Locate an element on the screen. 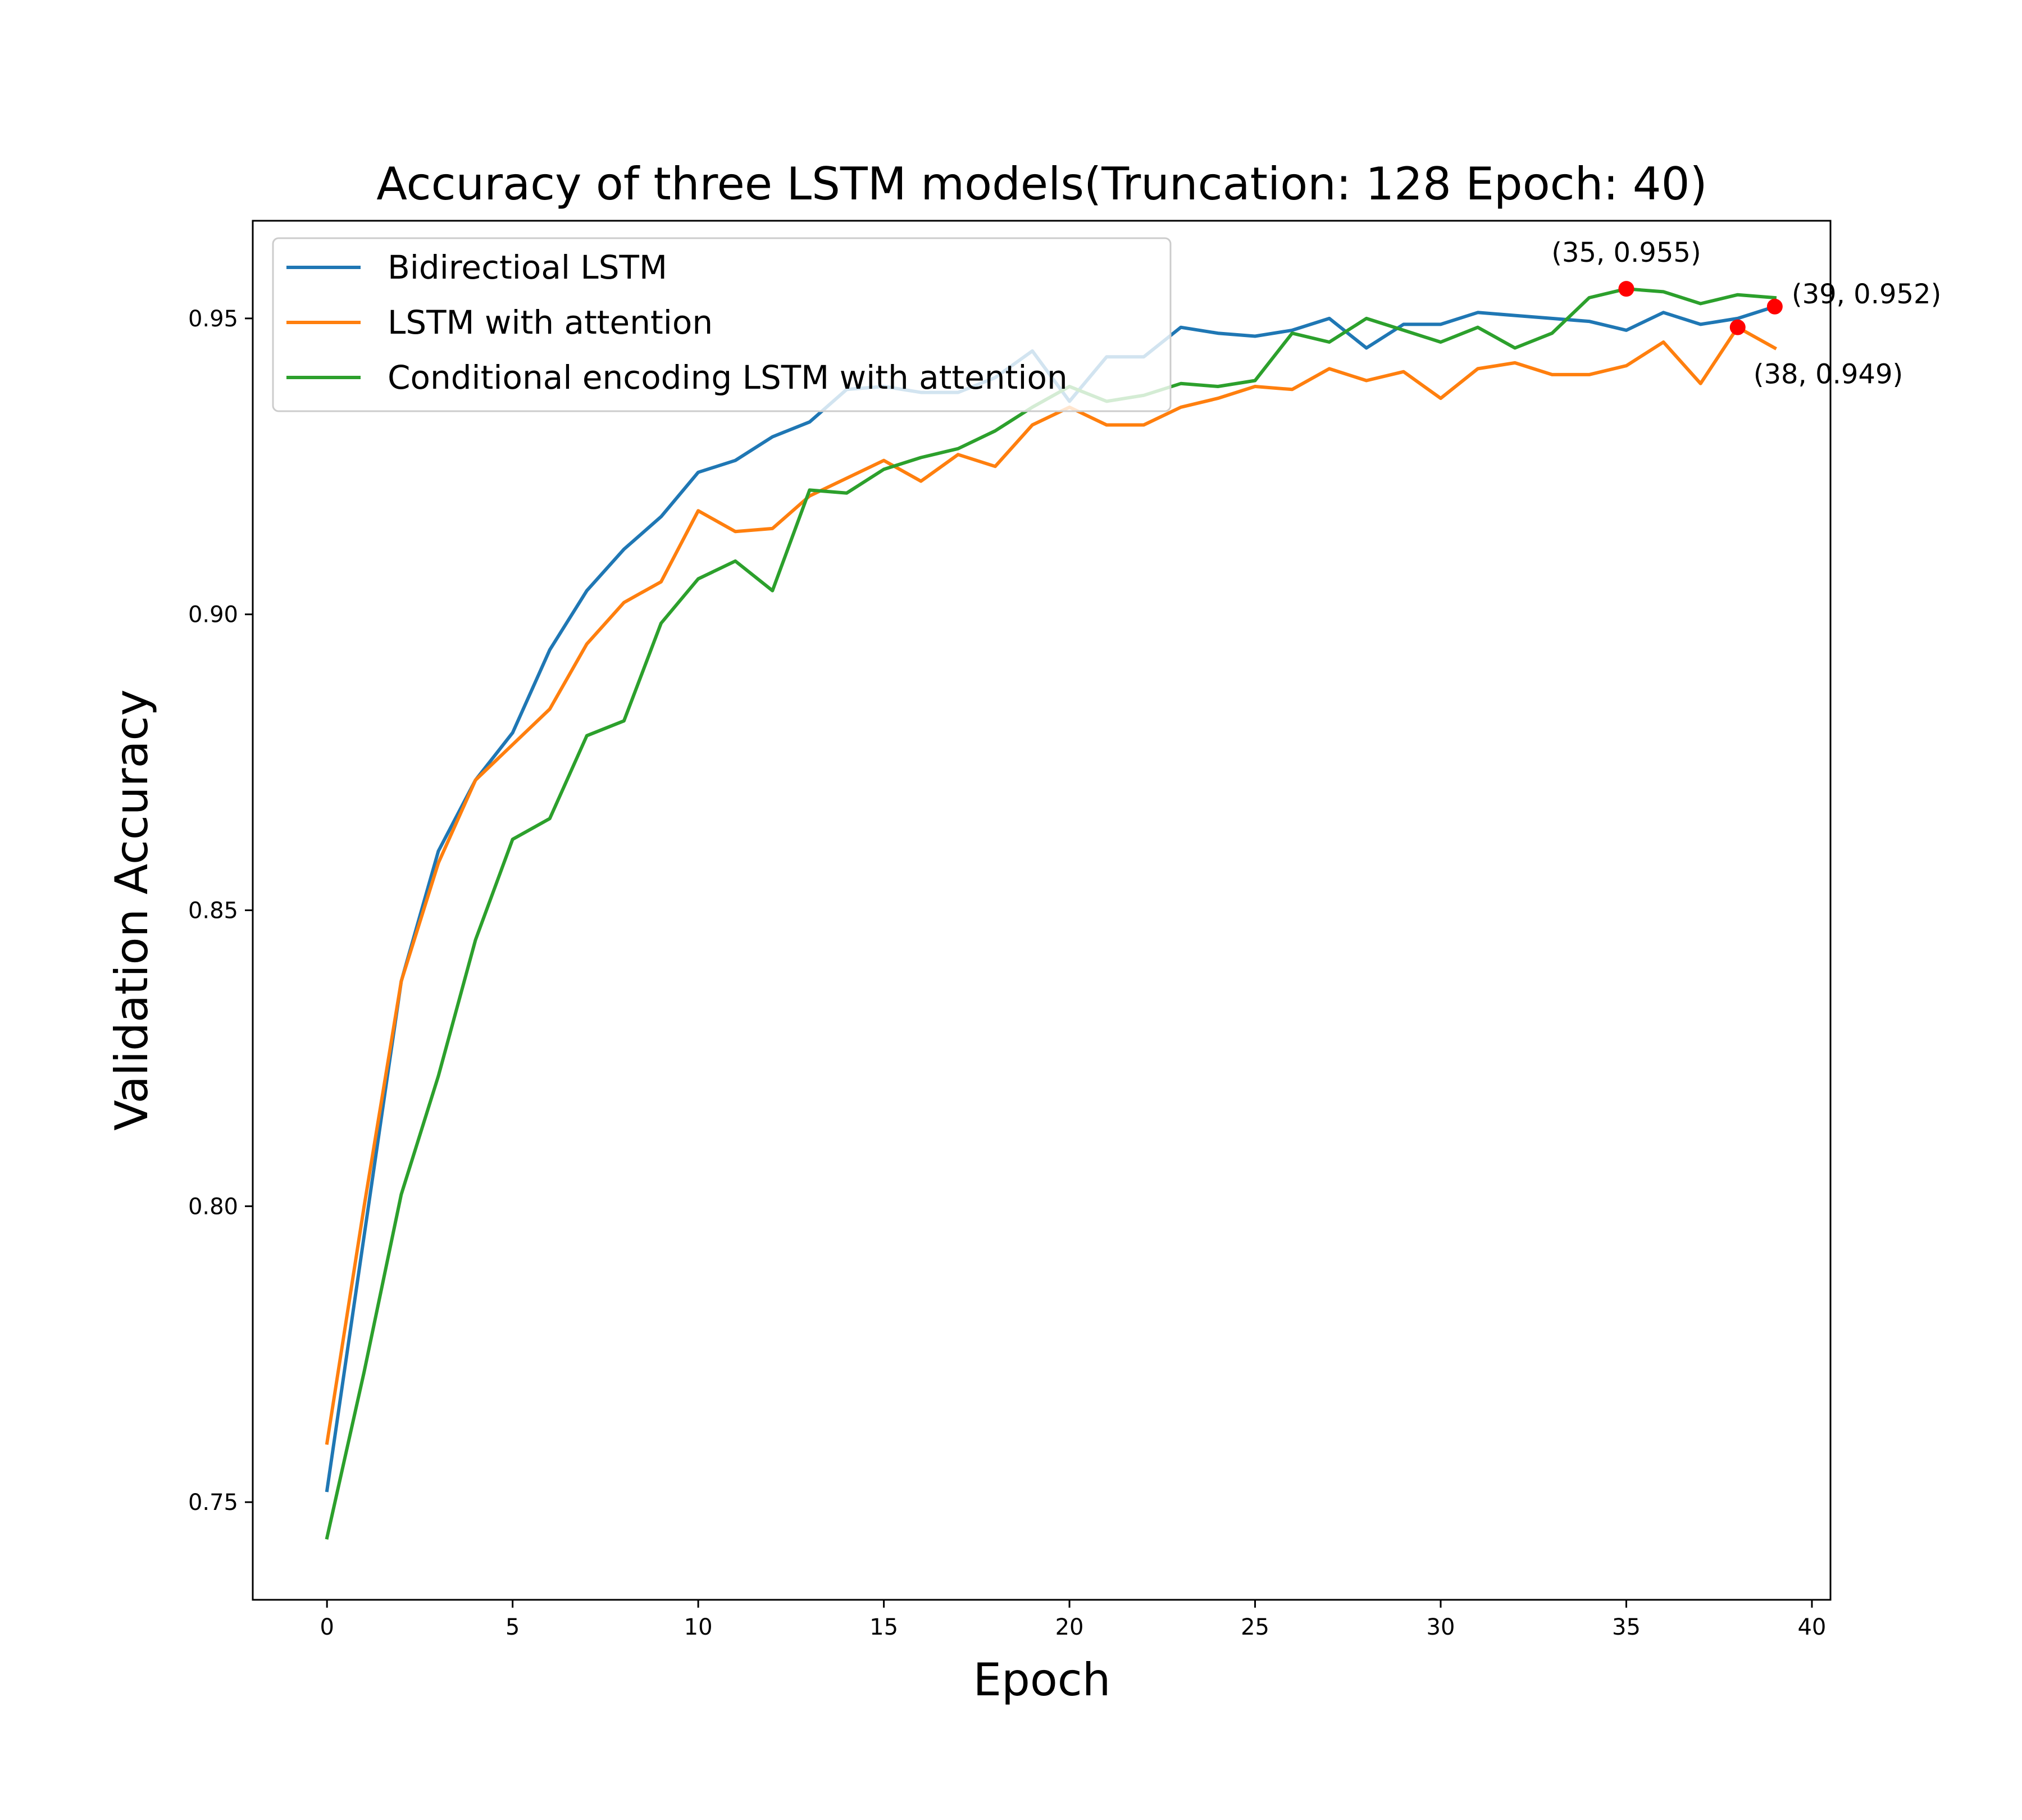 Image resolution: width=2022 pixels, height=1820 pixels. legend-label-2: LSTM with attention is located at coordinates (550, 322).